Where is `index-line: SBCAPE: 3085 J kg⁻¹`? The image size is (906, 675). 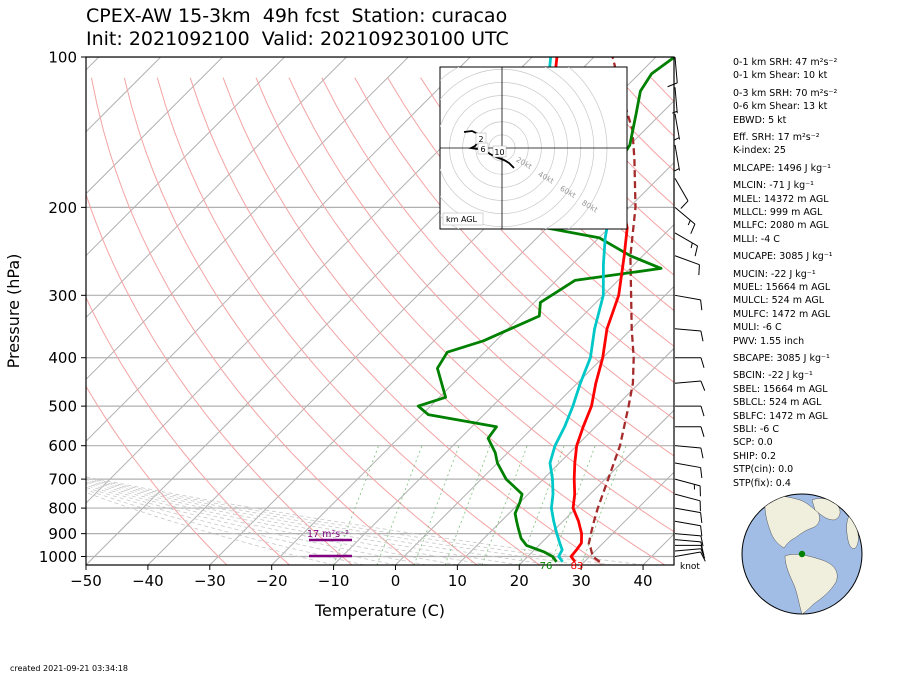
index-line: SBCAPE: 3085 J kg⁻¹ is located at coordinates (781, 358).